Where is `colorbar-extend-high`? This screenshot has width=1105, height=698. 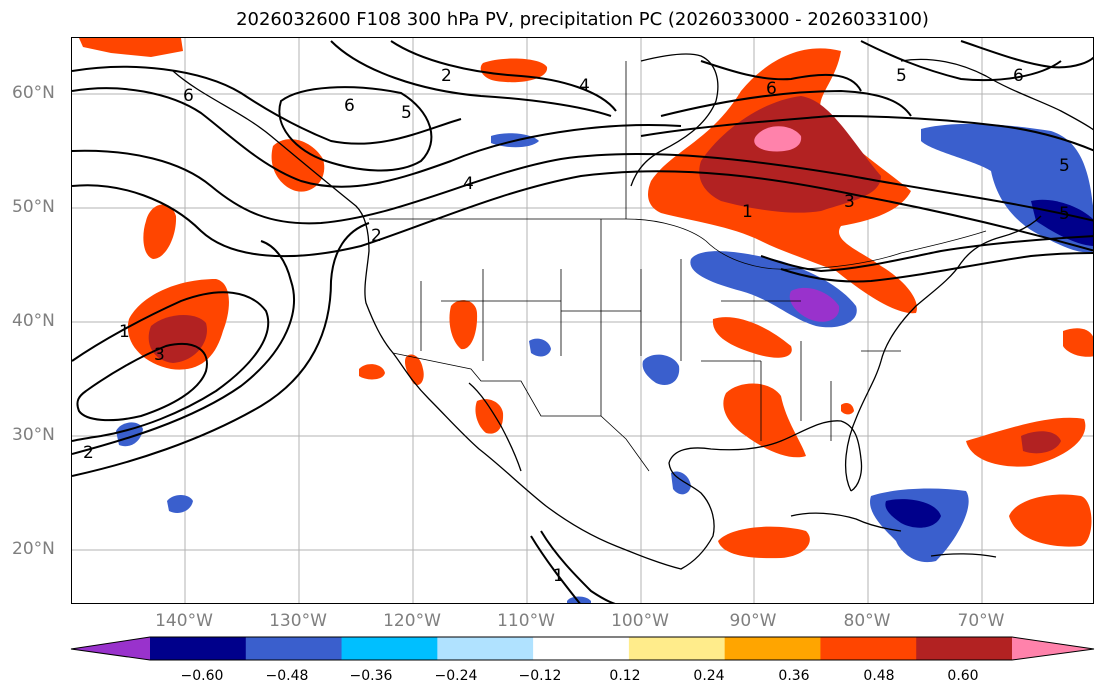
colorbar-extend-high is located at coordinates (1053, 648).